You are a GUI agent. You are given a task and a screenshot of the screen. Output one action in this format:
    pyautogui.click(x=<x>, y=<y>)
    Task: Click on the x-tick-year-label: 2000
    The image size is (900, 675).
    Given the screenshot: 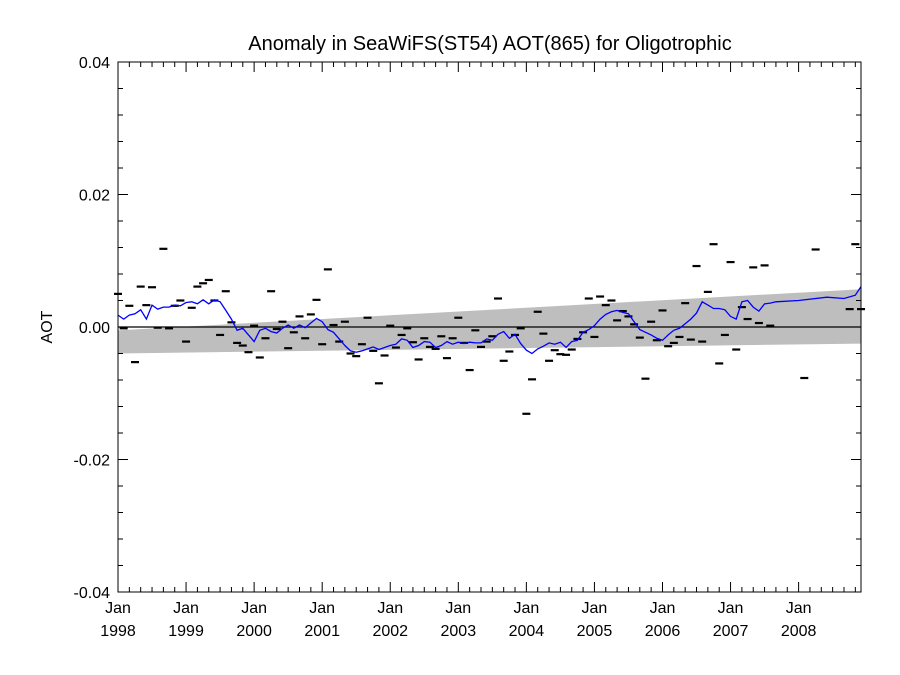 What is the action you would take?
    pyautogui.click(x=254, y=631)
    